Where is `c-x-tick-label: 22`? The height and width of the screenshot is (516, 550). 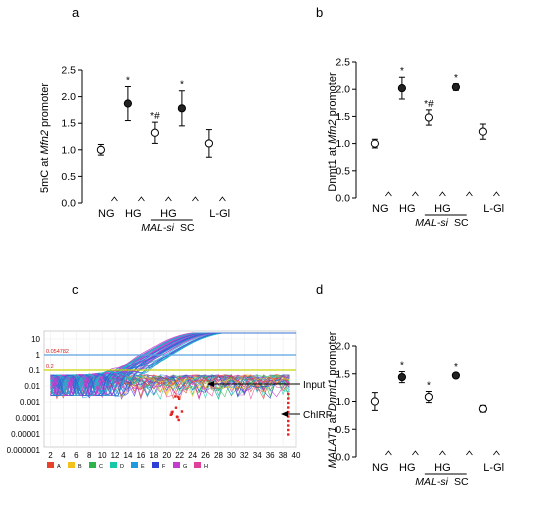 c-x-tick-label: 22 is located at coordinates (179, 455).